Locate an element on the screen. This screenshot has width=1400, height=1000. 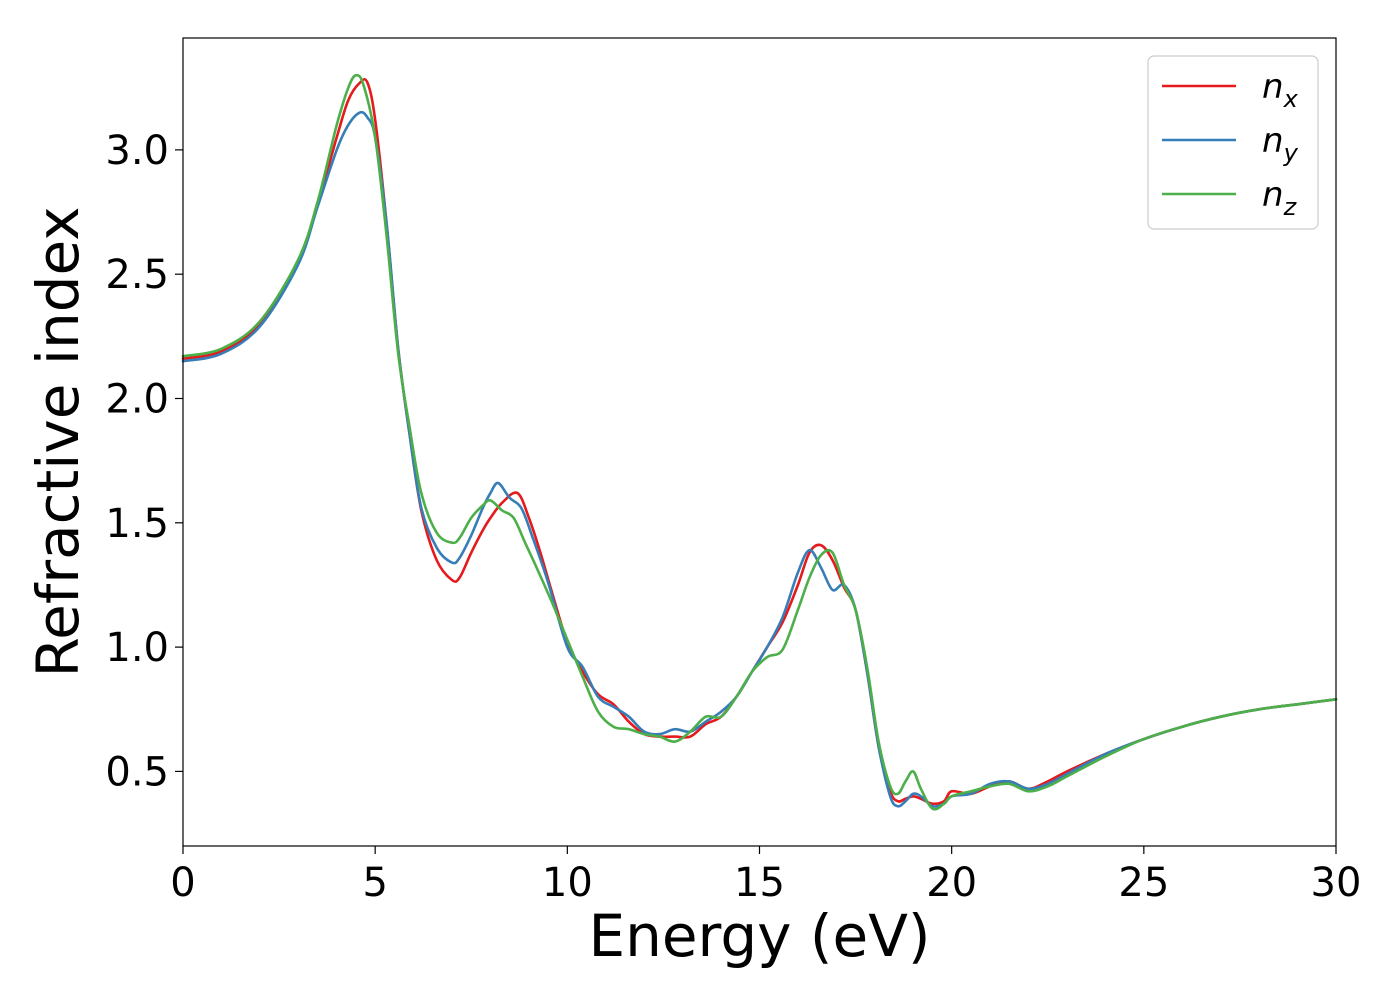
x-tick-label: 15 is located at coordinates (759, 883).